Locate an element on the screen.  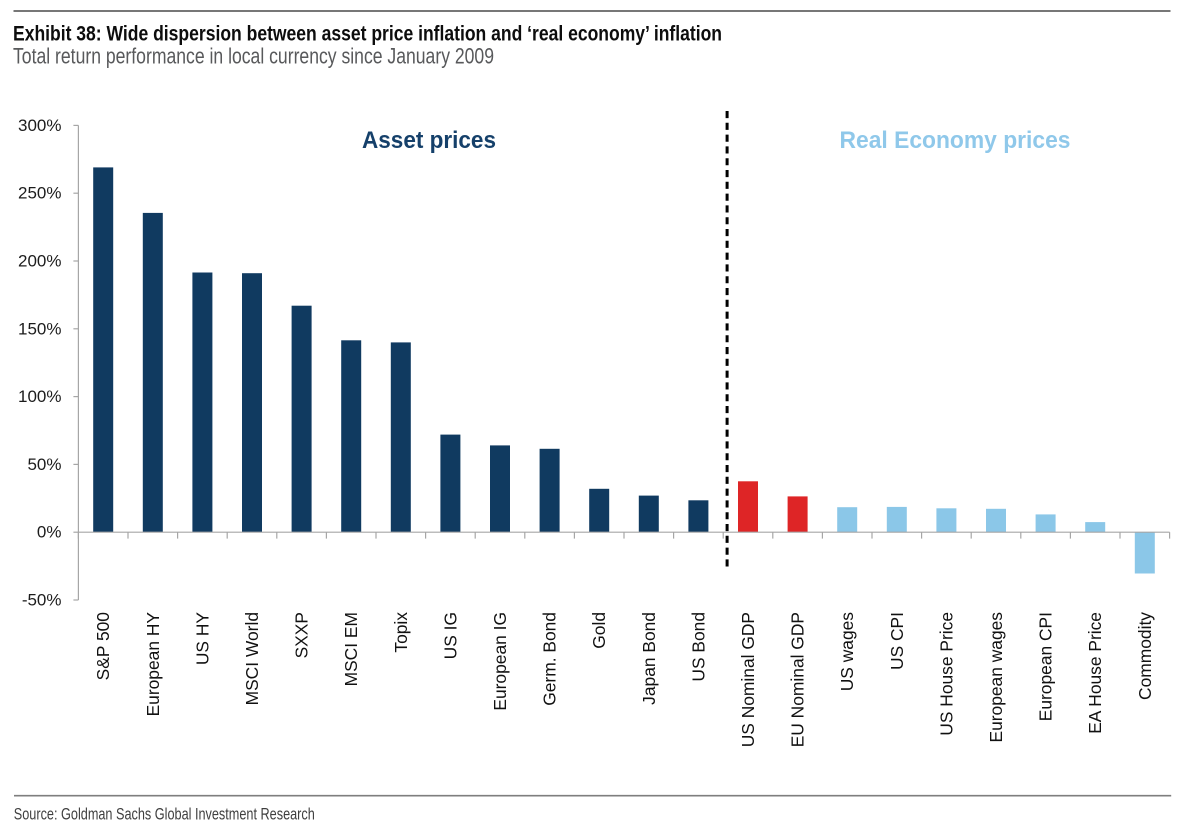
svg-text: Japan Bond is located at coordinates (649, 658).